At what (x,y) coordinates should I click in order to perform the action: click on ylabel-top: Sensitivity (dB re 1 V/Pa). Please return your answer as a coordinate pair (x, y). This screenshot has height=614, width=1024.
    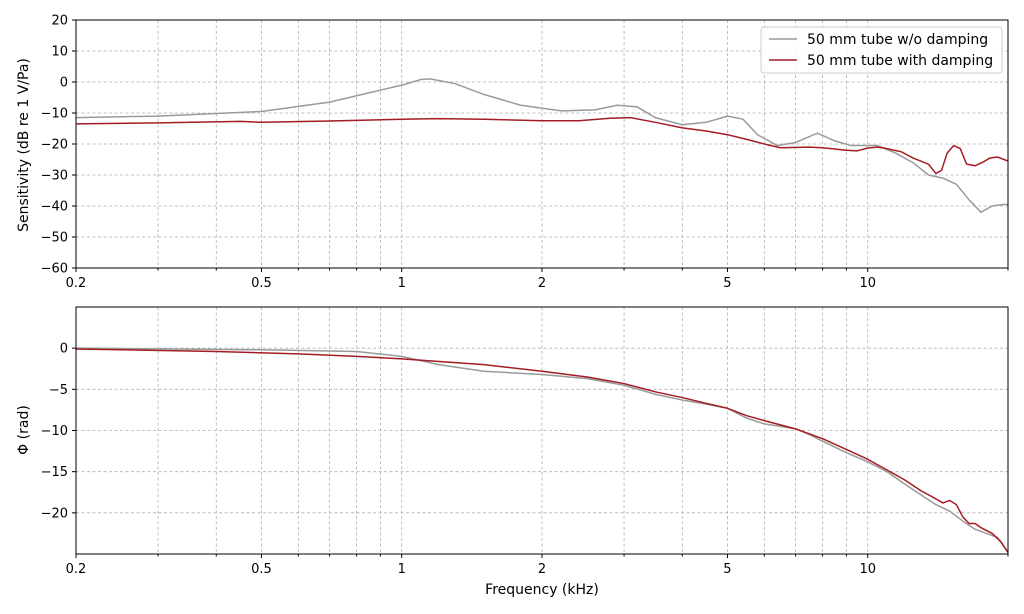
    Looking at the image, I should click on (24, 145).